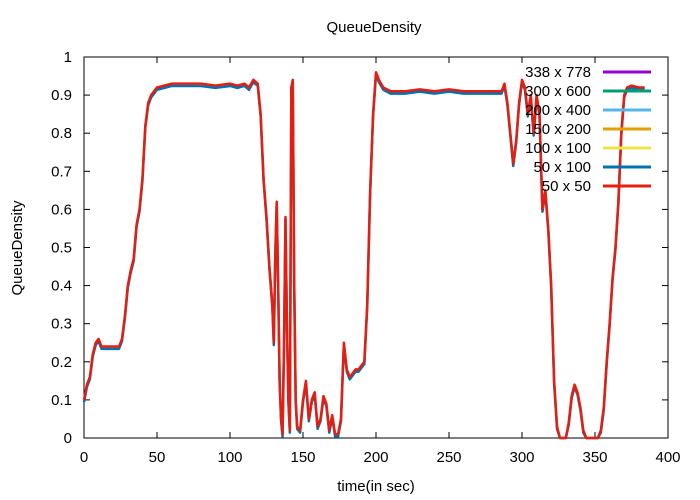  I want to click on x-axis-title: time(in sec), so click(376, 486).